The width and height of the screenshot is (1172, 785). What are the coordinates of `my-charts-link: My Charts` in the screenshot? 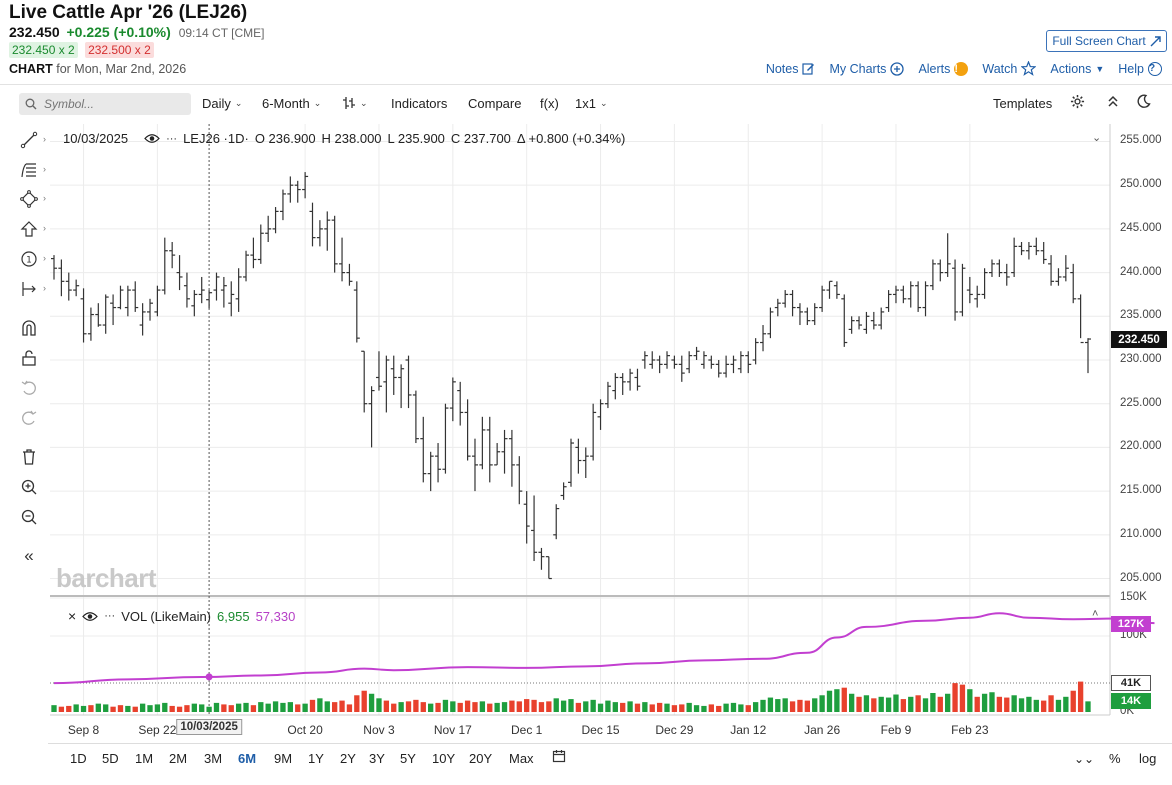 It's located at (867, 68).